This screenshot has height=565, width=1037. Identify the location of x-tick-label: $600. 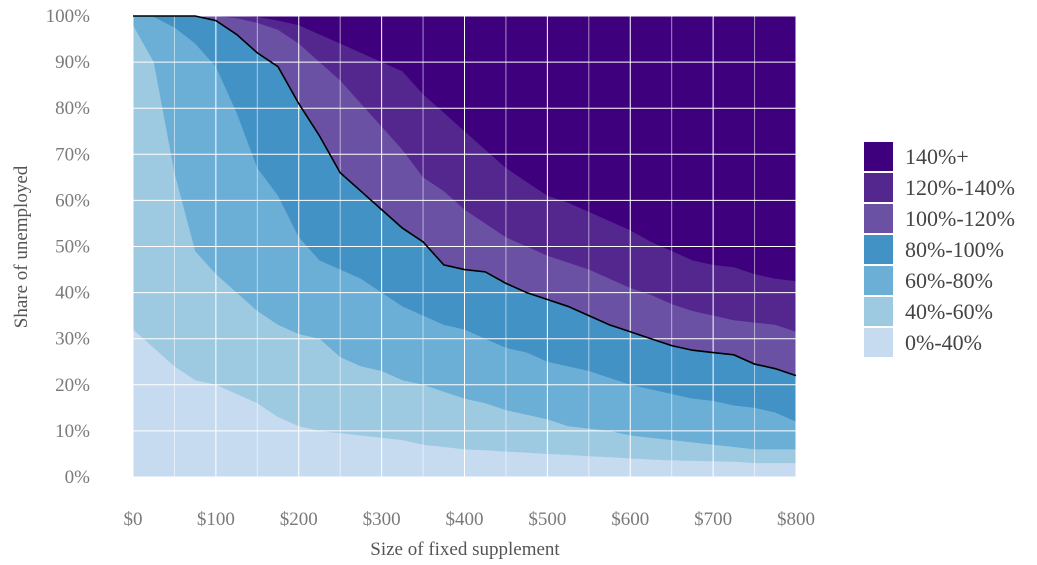
(630, 519).